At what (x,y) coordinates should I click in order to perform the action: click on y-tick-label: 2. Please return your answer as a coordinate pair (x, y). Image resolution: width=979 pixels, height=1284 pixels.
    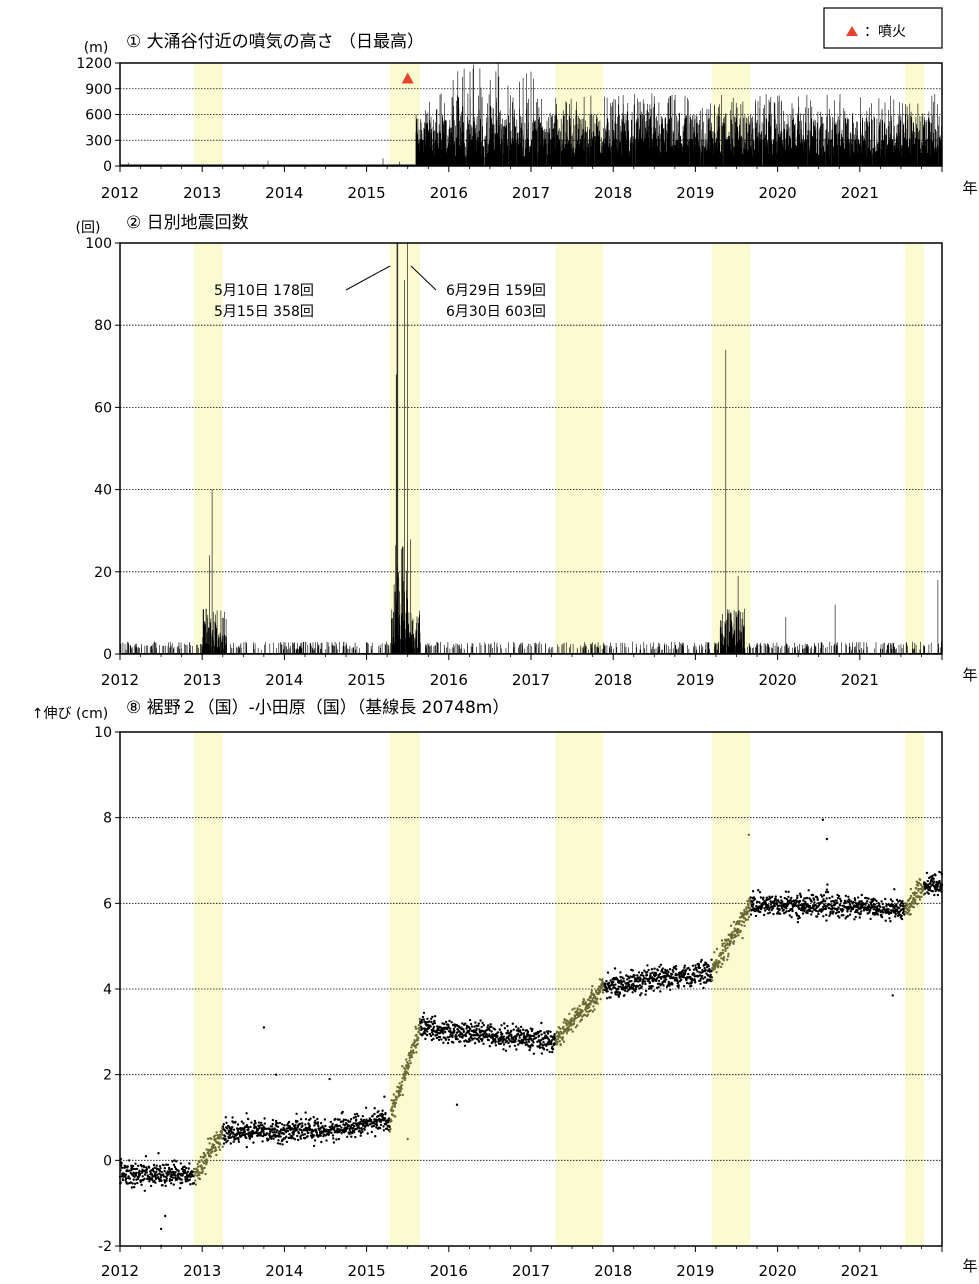
    Looking at the image, I should click on (107, 1076).